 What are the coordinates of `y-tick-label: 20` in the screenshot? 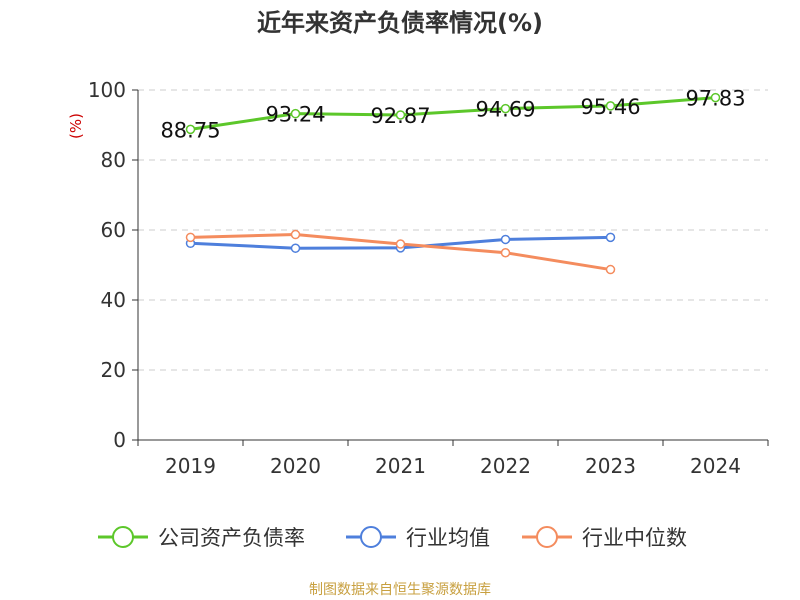 It's located at (113, 370).